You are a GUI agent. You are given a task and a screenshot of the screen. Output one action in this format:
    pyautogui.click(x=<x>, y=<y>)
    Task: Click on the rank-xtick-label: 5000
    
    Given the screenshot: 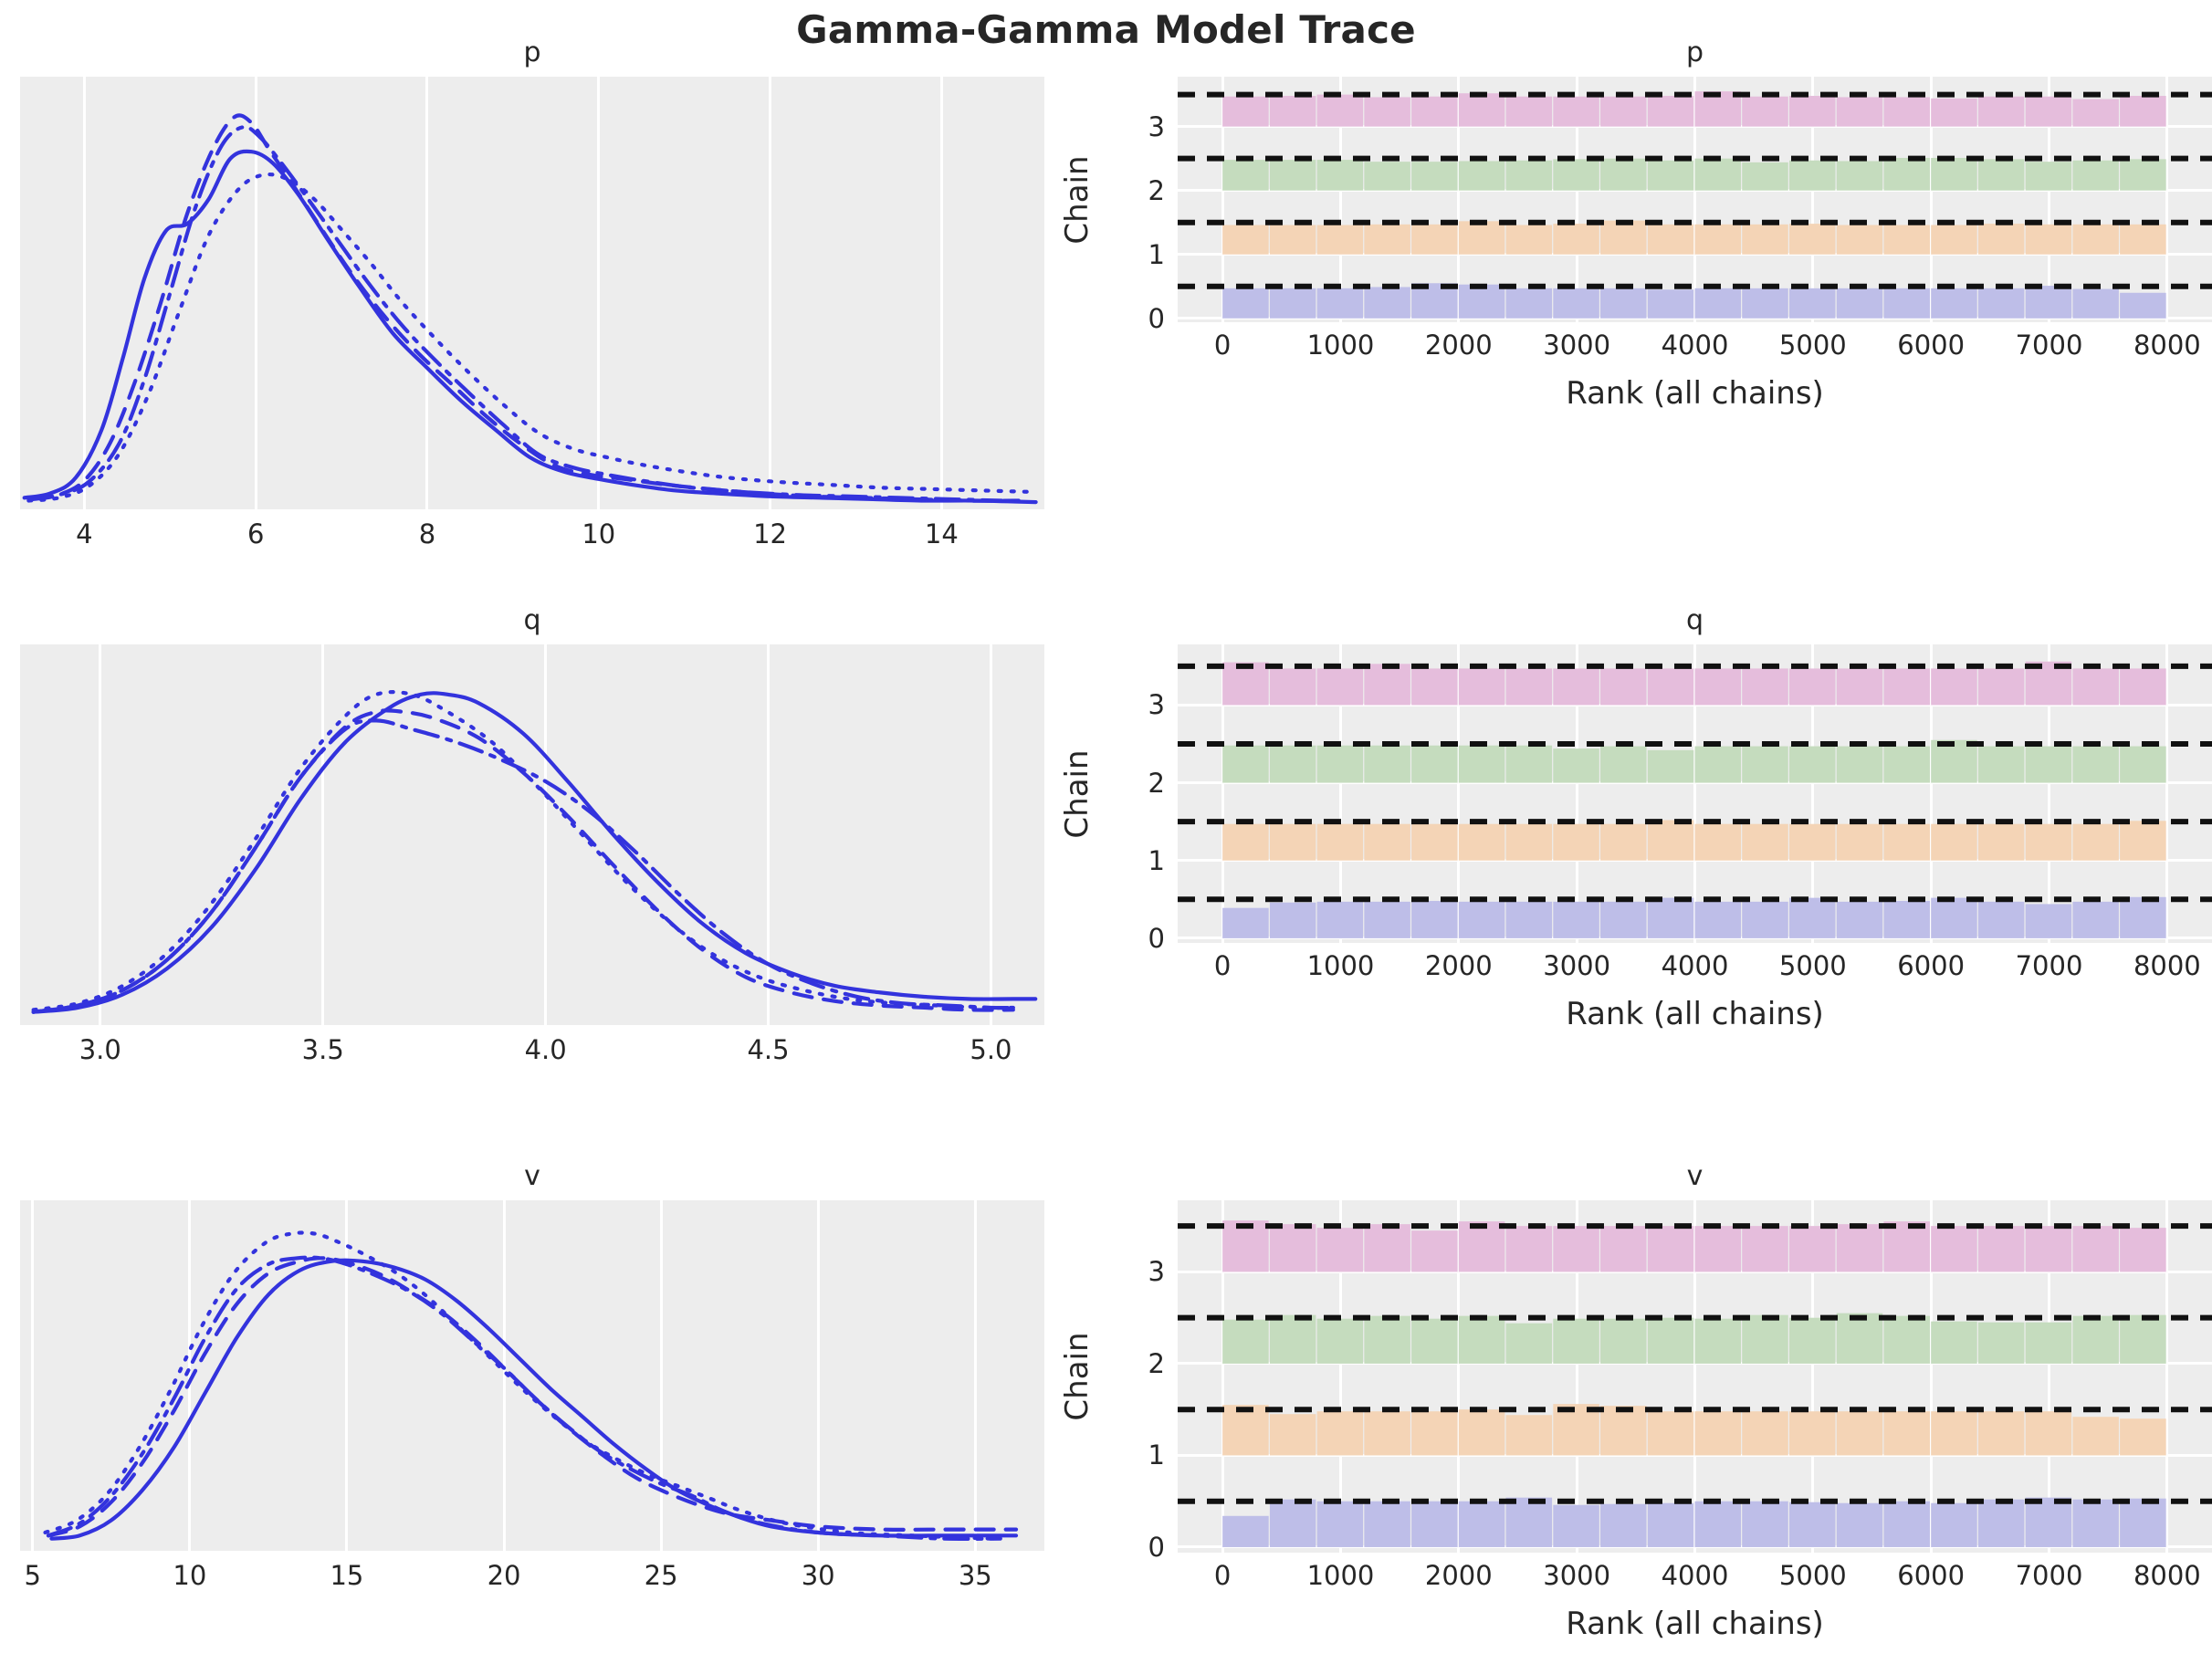 What is the action you would take?
    pyautogui.click(x=1812, y=1575)
    